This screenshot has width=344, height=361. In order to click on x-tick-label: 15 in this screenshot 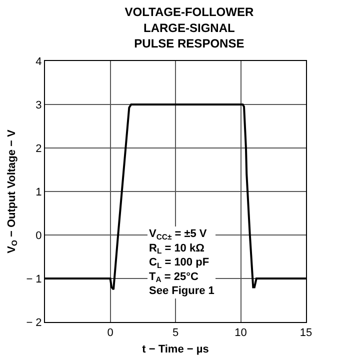, I will do `click(306, 333)`.